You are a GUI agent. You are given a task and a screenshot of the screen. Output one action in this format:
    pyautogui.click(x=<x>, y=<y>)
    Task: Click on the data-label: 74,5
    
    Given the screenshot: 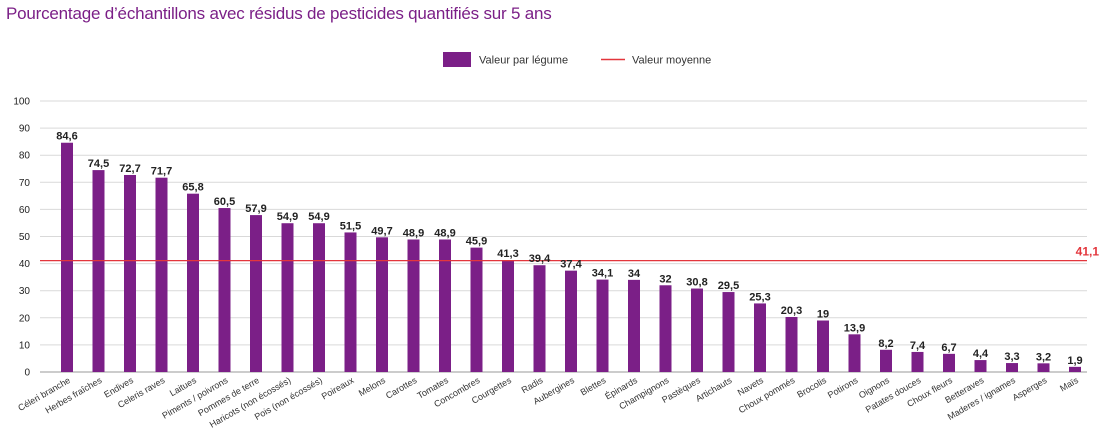 What is the action you would take?
    pyautogui.click(x=98, y=164)
    